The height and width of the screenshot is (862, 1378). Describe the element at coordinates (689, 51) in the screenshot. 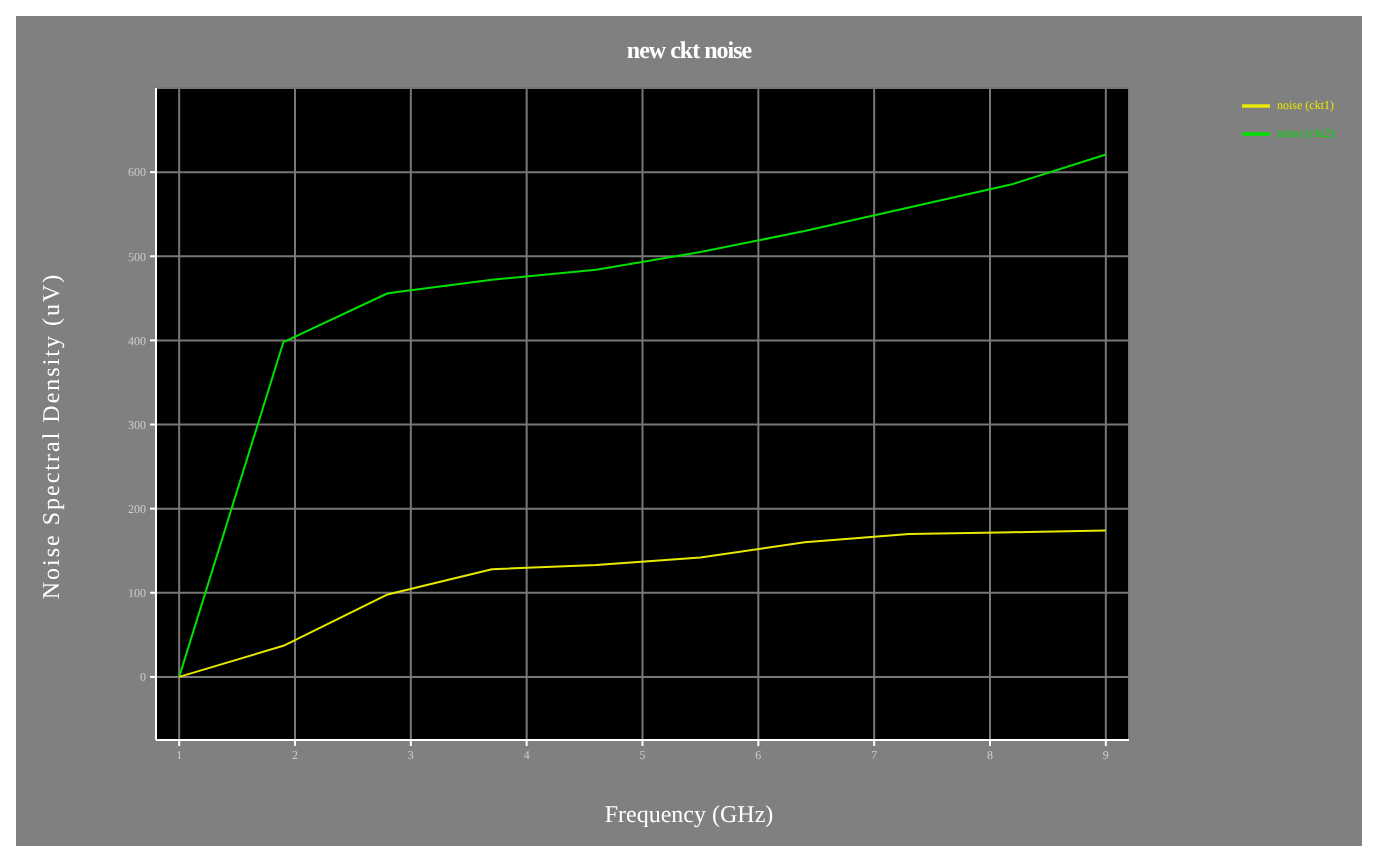

I see `chart-title: new ckt noise` at that location.